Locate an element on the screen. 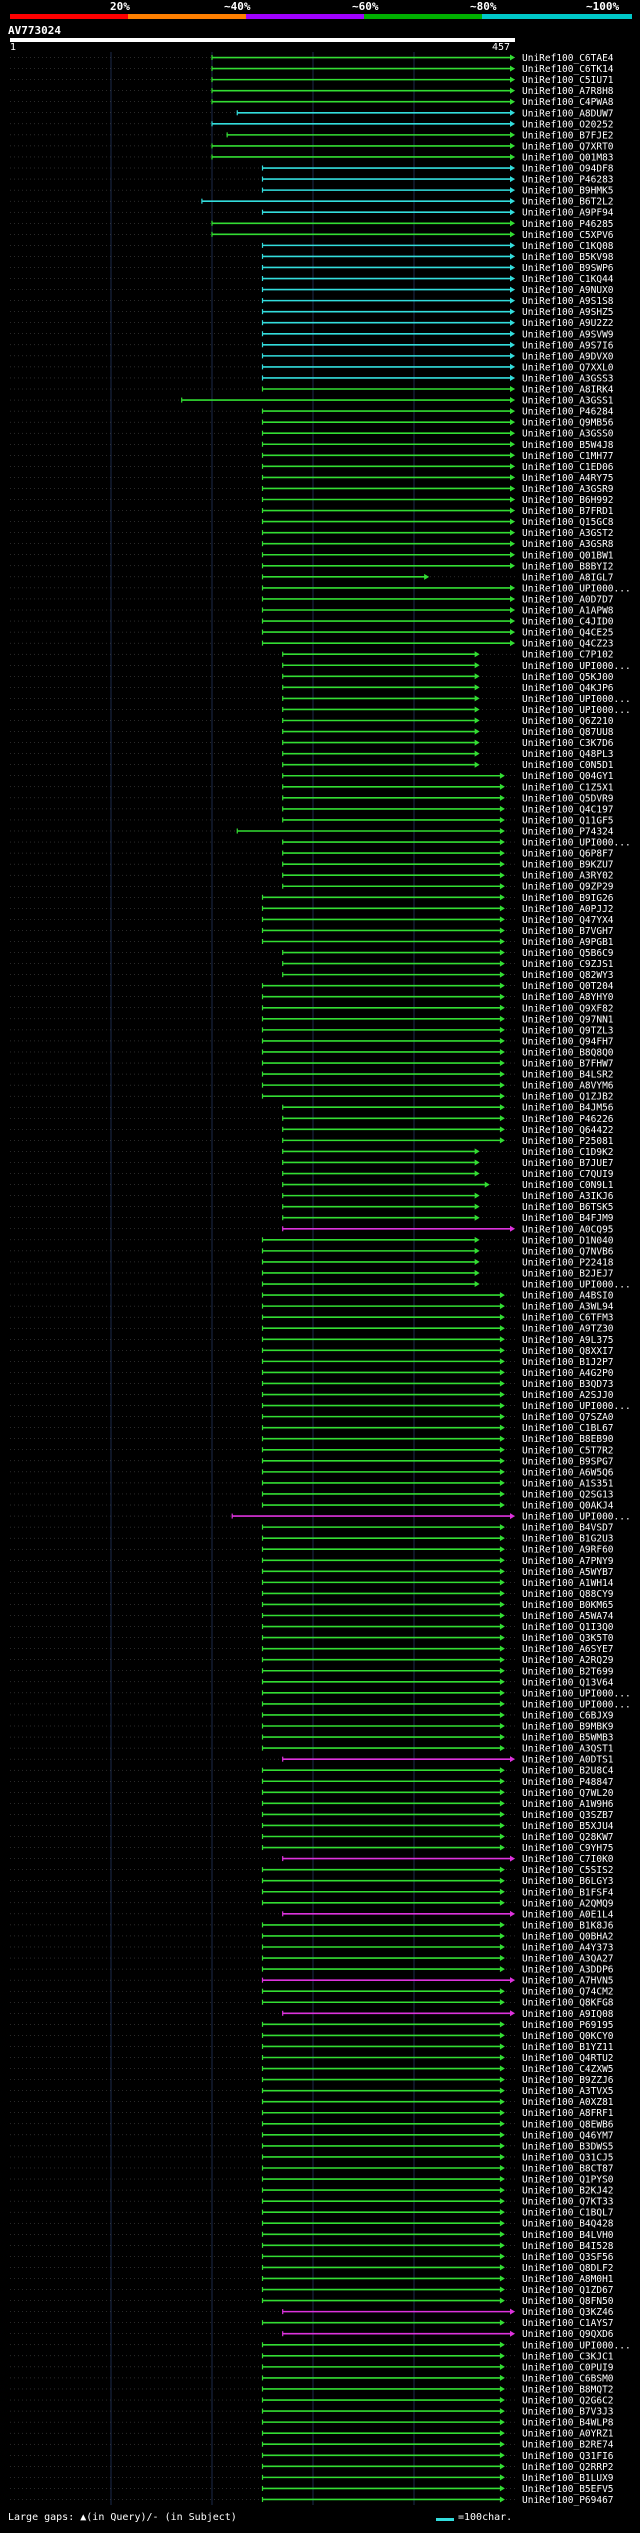  hit-label: UniRef100_B8BYI2 is located at coordinates (568, 566).